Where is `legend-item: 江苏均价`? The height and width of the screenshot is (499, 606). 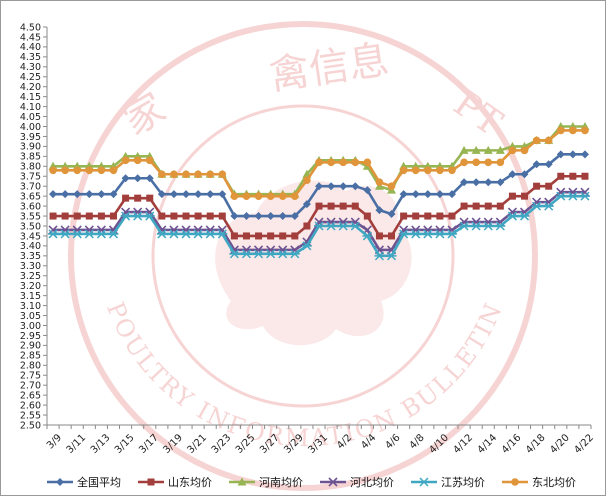
legend-item: 江苏均价 is located at coordinates (448, 482).